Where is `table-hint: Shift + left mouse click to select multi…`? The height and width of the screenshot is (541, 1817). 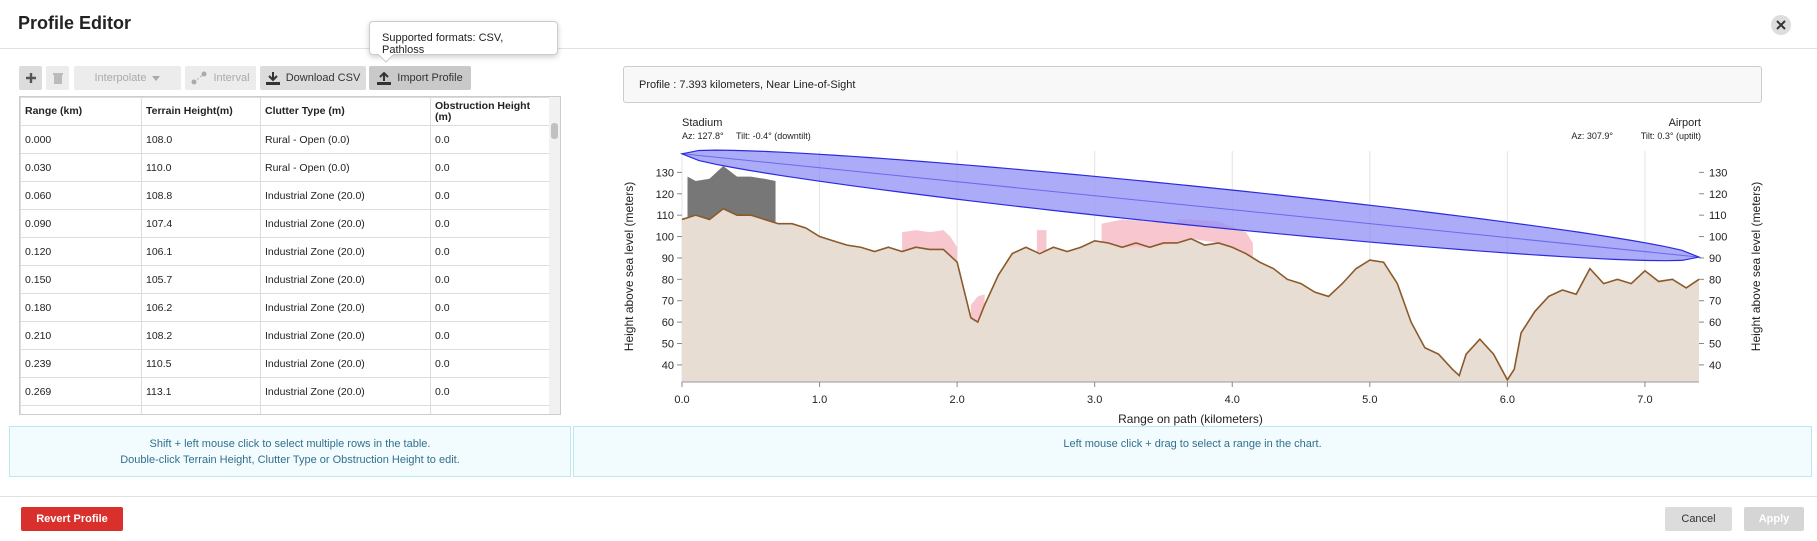
table-hint: Shift + left mouse click to select multi… is located at coordinates (290, 451).